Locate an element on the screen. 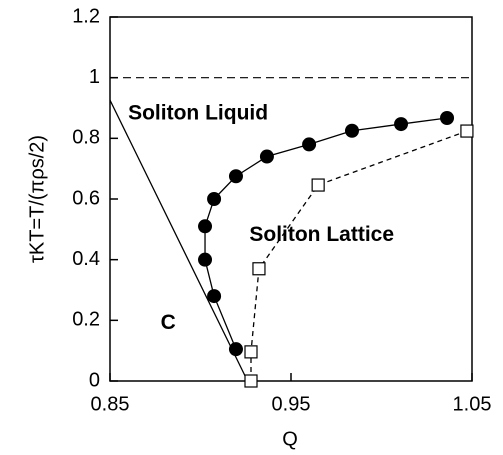 The image size is (503, 455). y-axis-label: τKT=T/(πρs/2) is located at coordinates (37, 199).